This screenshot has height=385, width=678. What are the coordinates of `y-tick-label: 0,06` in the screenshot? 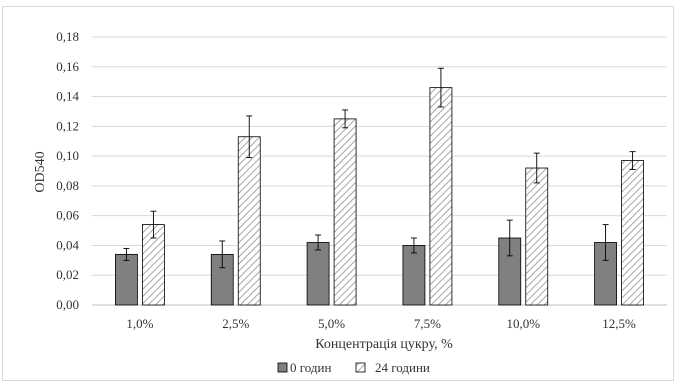 It's located at (67, 215).